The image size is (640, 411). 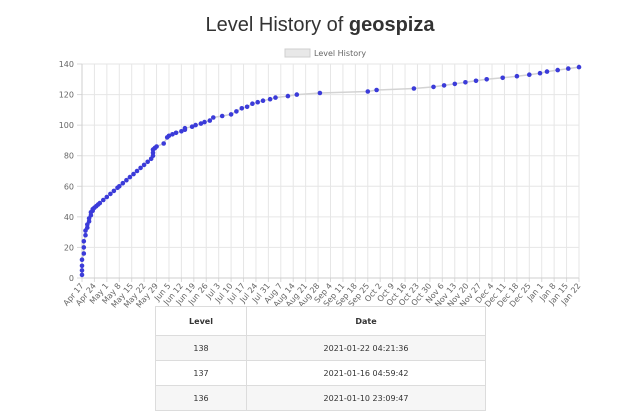 I want to click on y-tick-label: 100, so click(x=66, y=125).